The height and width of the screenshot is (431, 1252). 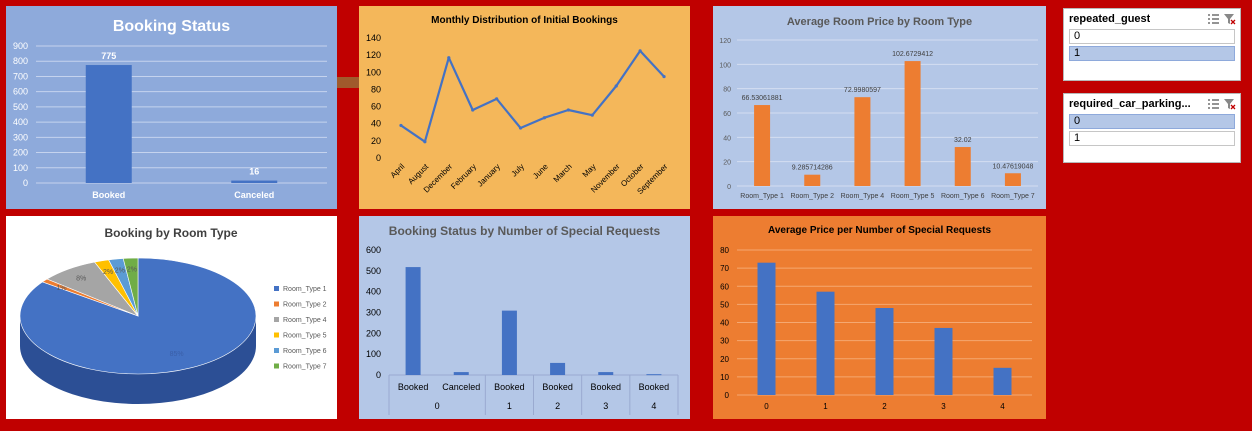 What do you see at coordinates (557, 406) in the screenshot?
I see `group-label: 2` at bounding box center [557, 406].